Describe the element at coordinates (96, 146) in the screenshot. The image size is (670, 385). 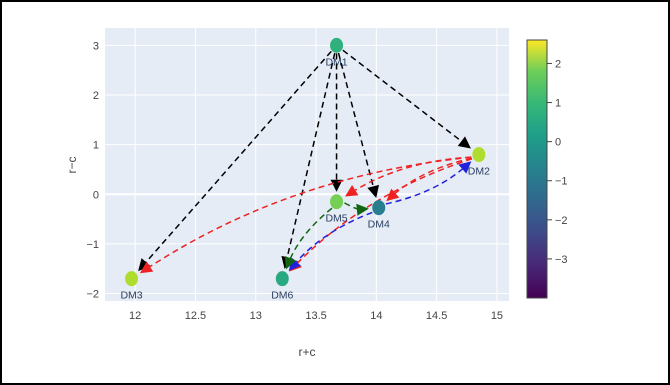
I see `y-tick-label: 1` at that location.